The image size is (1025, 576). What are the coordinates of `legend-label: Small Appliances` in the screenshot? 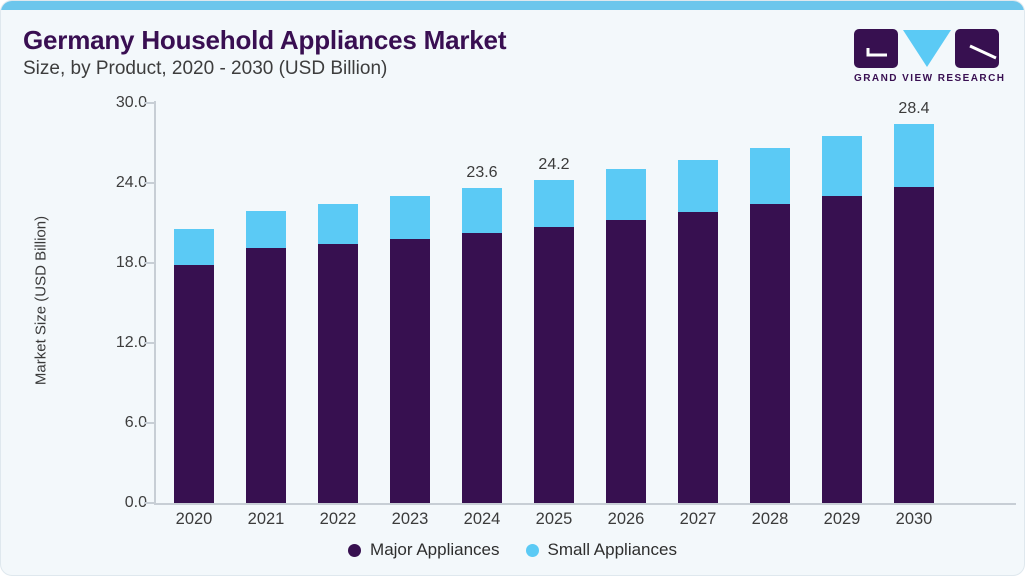 It's located at (612, 549).